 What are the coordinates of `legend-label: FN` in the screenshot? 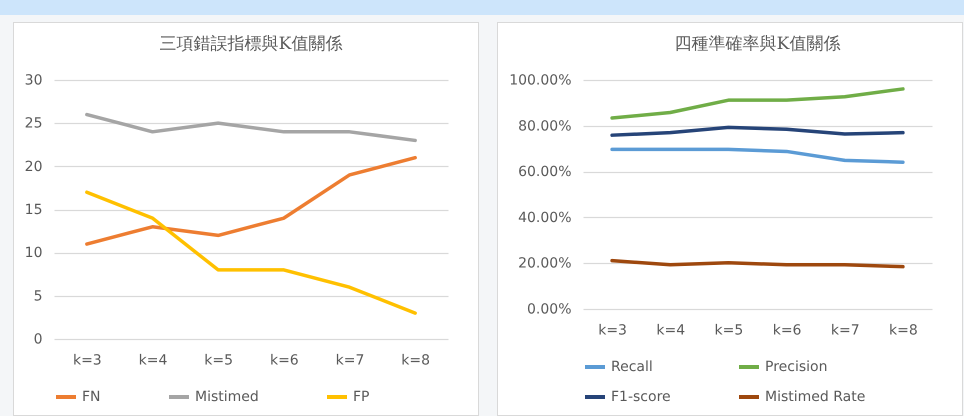 It's located at (91, 397).